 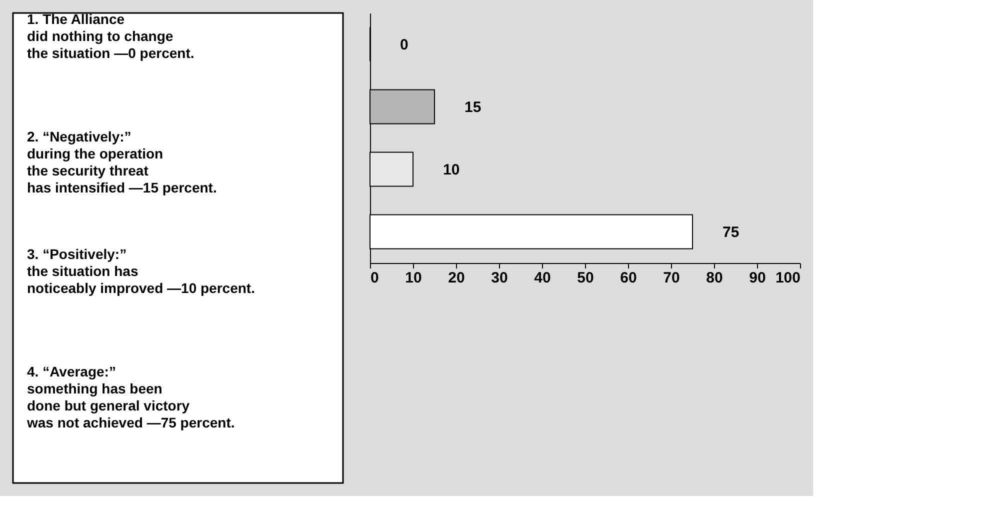 What do you see at coordinates (714, 278) in the screenshot?
I see `x-tick-label: 80` at bounding box center [714, 278].